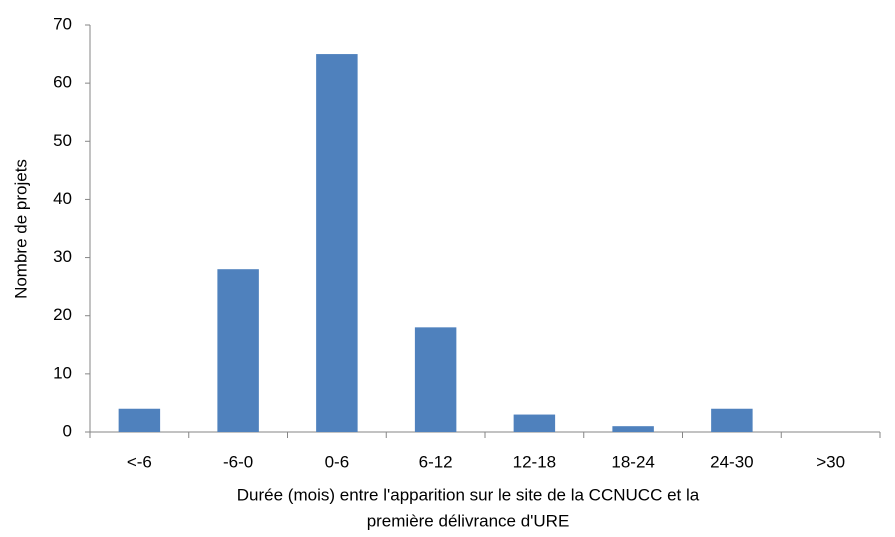 This screenshot has height=537, width=895. I want to click on x-axis-label: première délivrance d'URE, so click(468, 520).